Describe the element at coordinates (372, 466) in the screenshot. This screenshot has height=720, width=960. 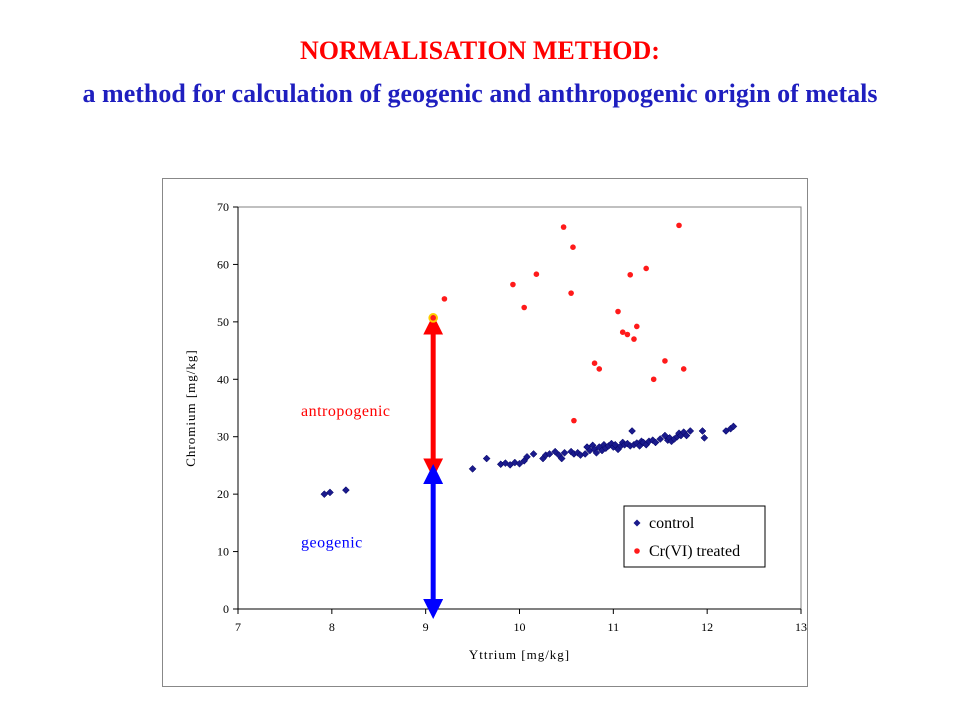
I see `annotations: antropogenic geogenic` at that location.